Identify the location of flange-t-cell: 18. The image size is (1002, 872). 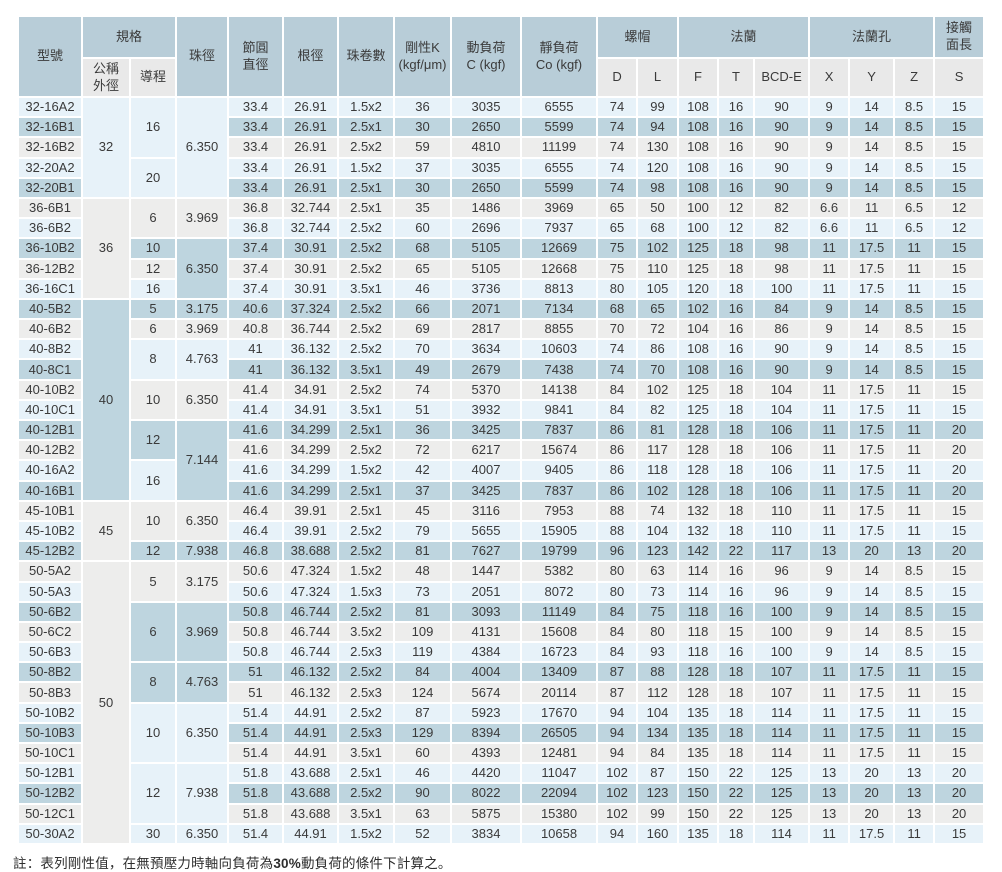
(736, 692).